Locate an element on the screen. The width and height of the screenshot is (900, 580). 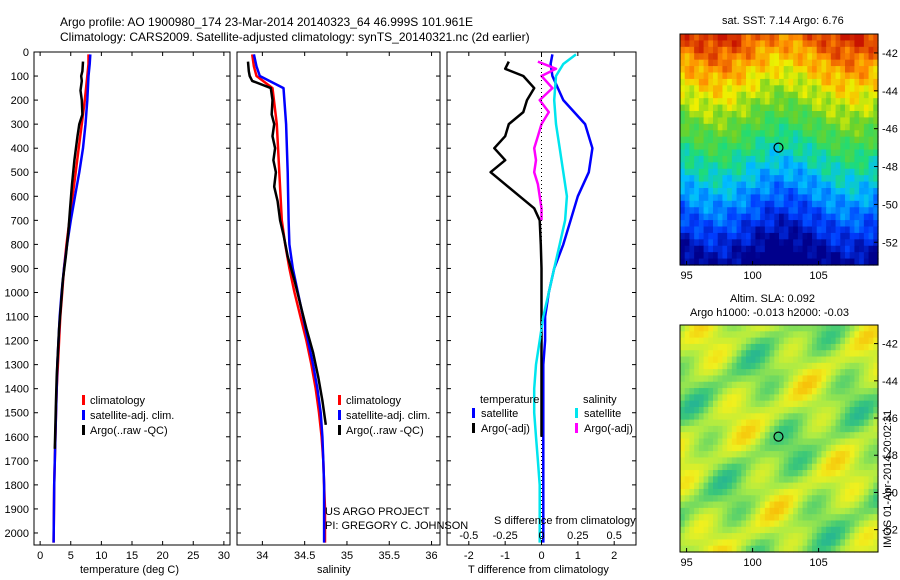
temperature-xtick-label: 20 is located at coordinates (163, 556).